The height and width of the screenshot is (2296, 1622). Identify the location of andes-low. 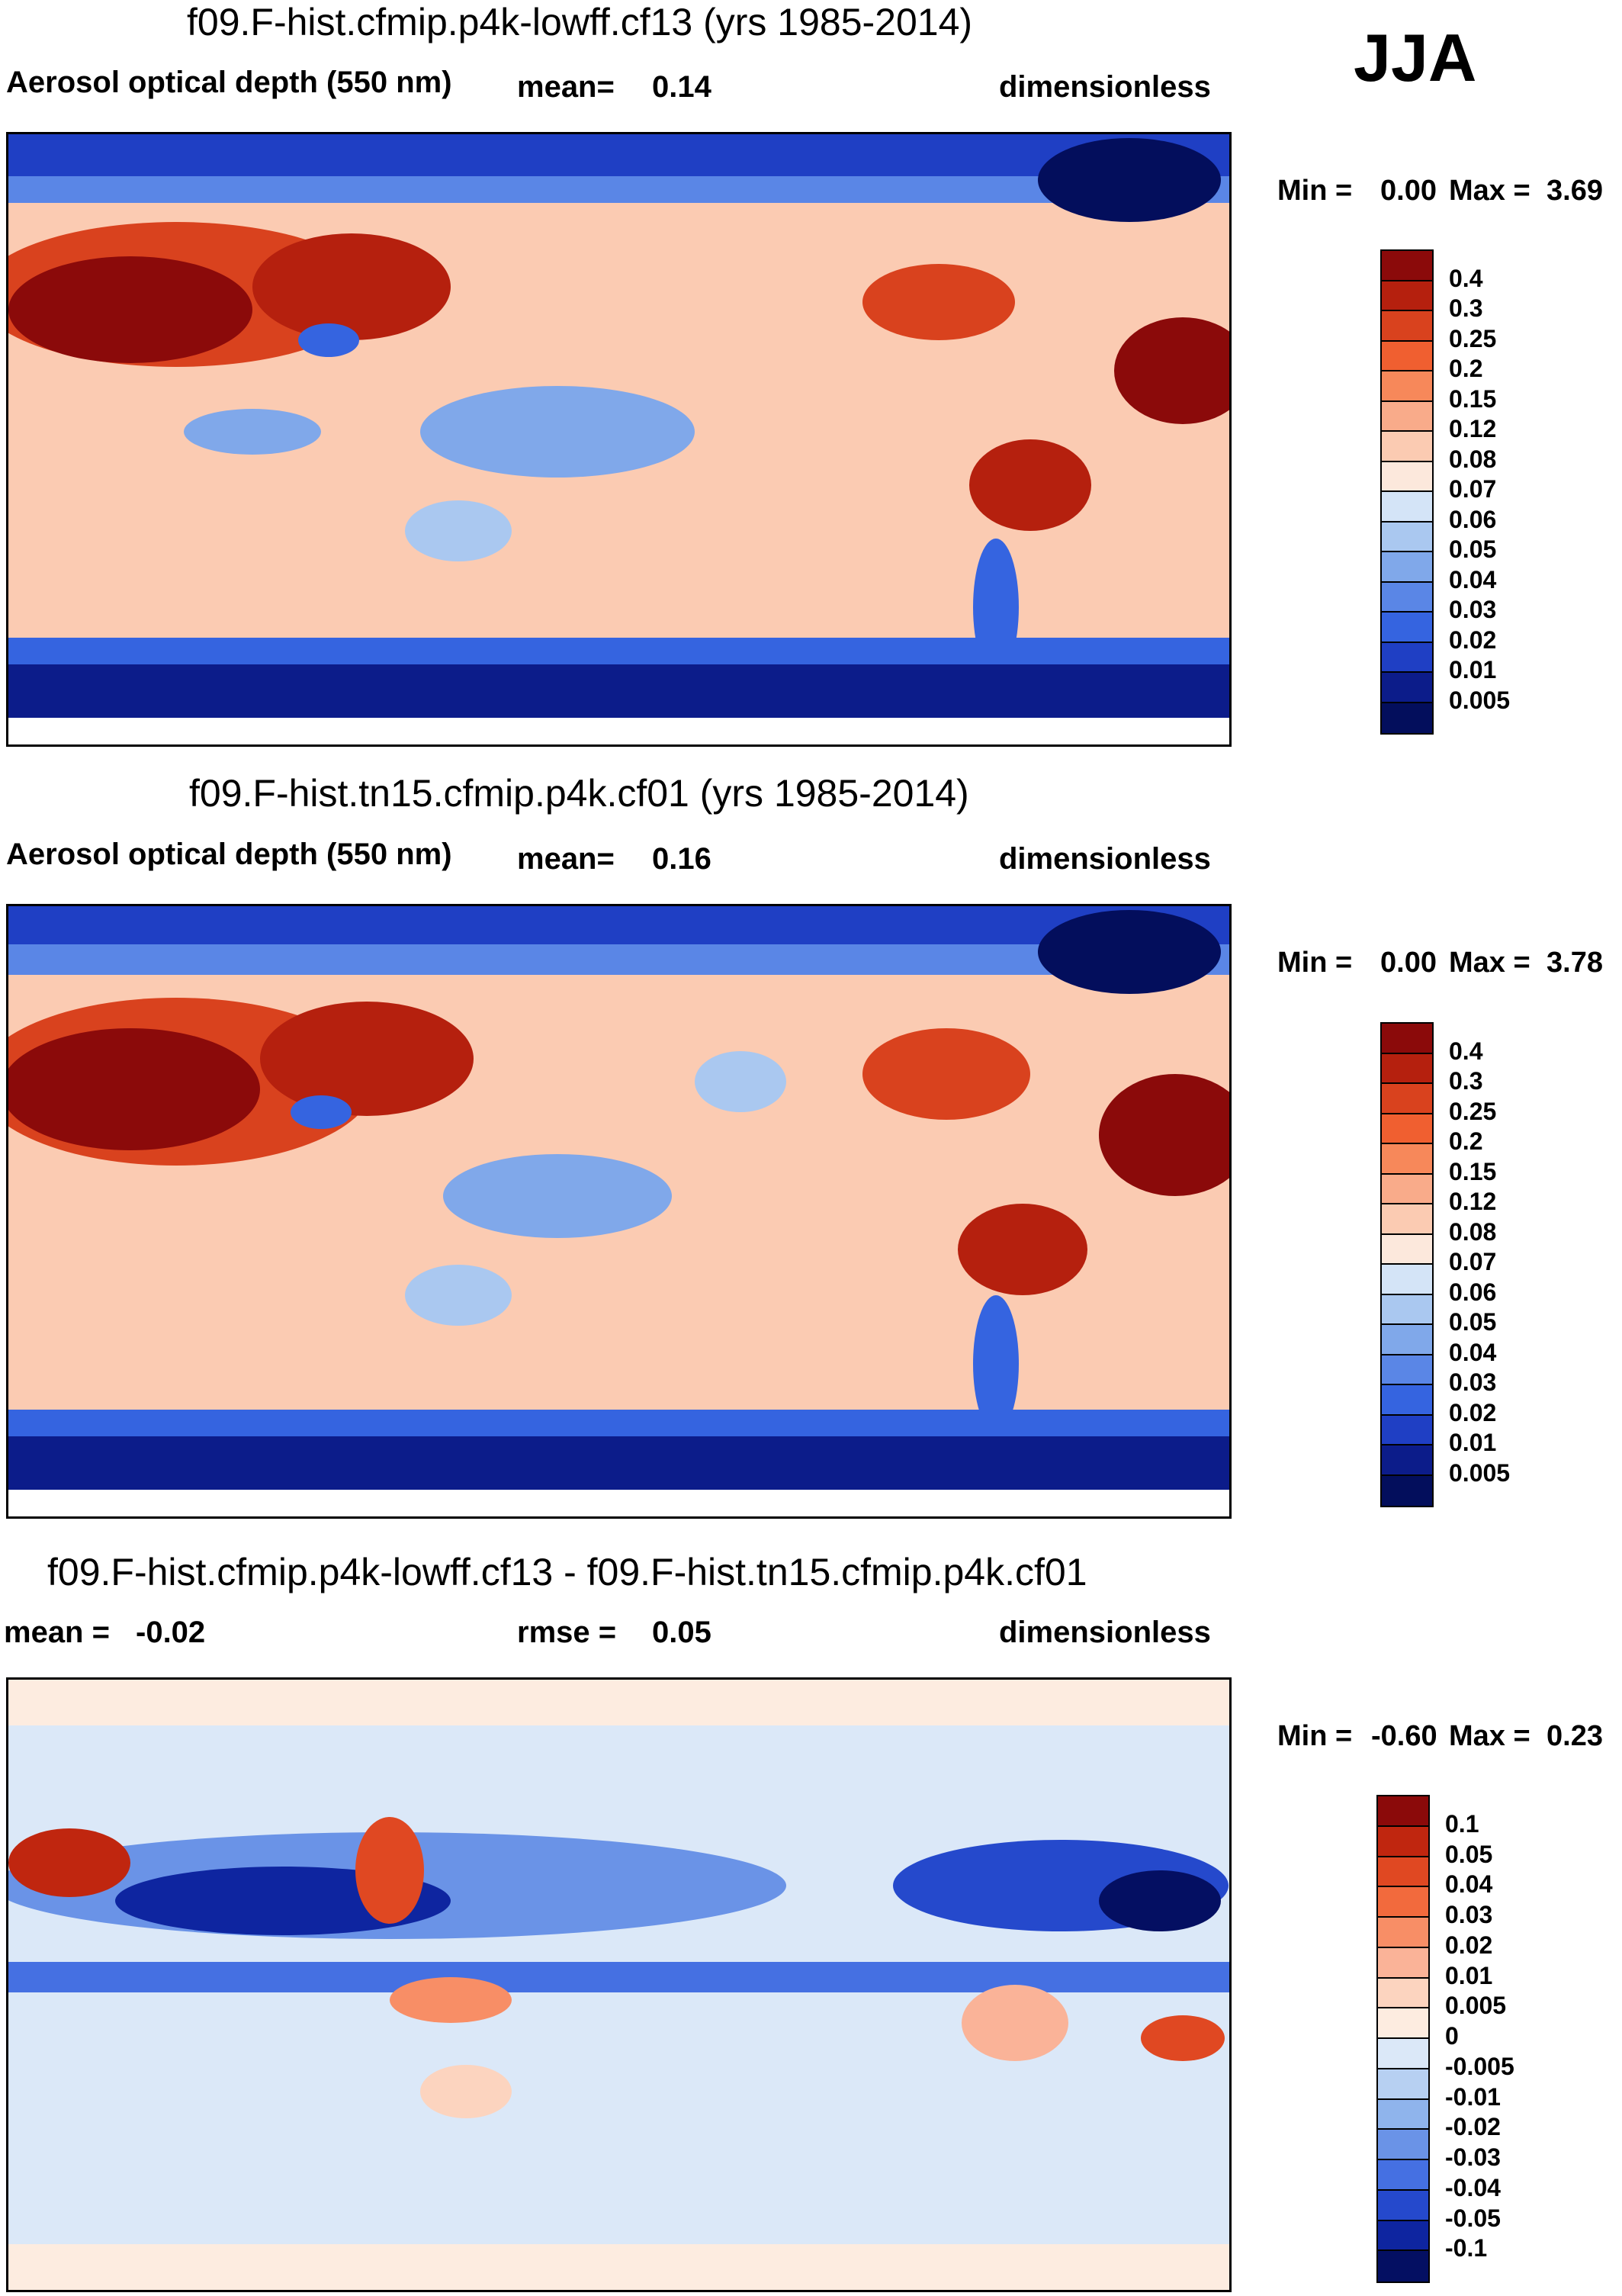
(996, 1364).